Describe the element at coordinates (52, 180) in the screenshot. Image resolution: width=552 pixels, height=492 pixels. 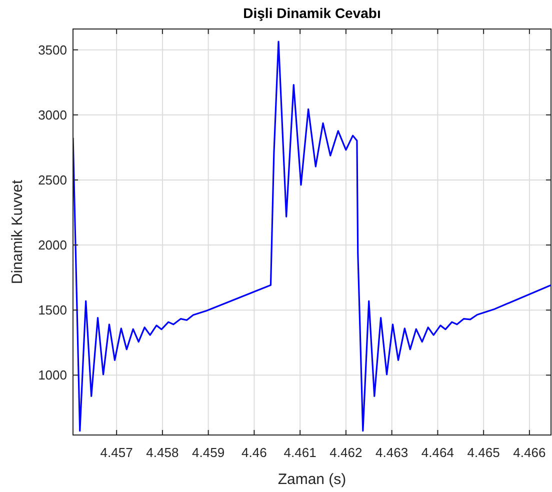
I see `y-tick-label: 2500` at that location.